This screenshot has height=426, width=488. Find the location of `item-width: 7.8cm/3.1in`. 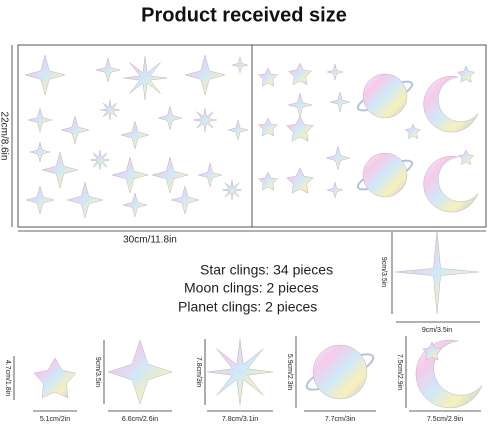

item-width: 7.8cm/3.1in is located at coordinates (240, 419).